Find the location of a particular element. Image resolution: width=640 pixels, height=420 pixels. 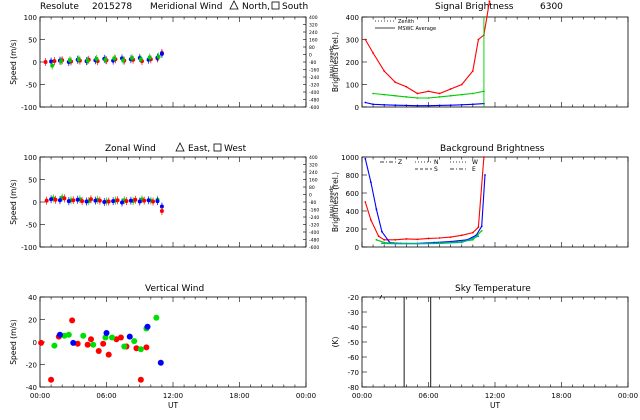

background-brightness-panel: 1000 800 600 400 200 0 Brightness (rel.) is located at coordinates (480, 203).